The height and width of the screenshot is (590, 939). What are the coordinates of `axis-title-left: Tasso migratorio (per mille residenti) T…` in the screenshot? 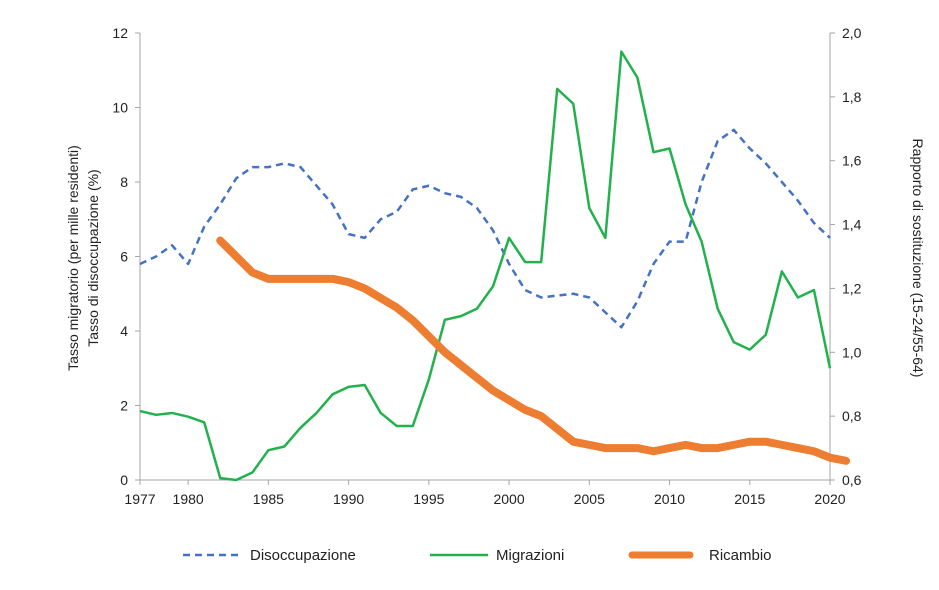 It's located at (83, 258).